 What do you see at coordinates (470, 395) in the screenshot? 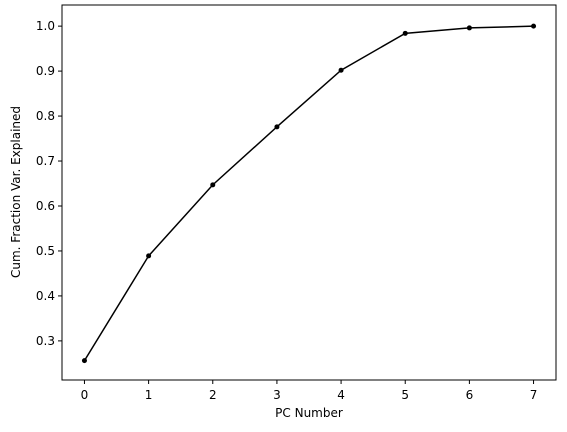
I see `x-tick-label: 6` at bounding box center [470, 395].